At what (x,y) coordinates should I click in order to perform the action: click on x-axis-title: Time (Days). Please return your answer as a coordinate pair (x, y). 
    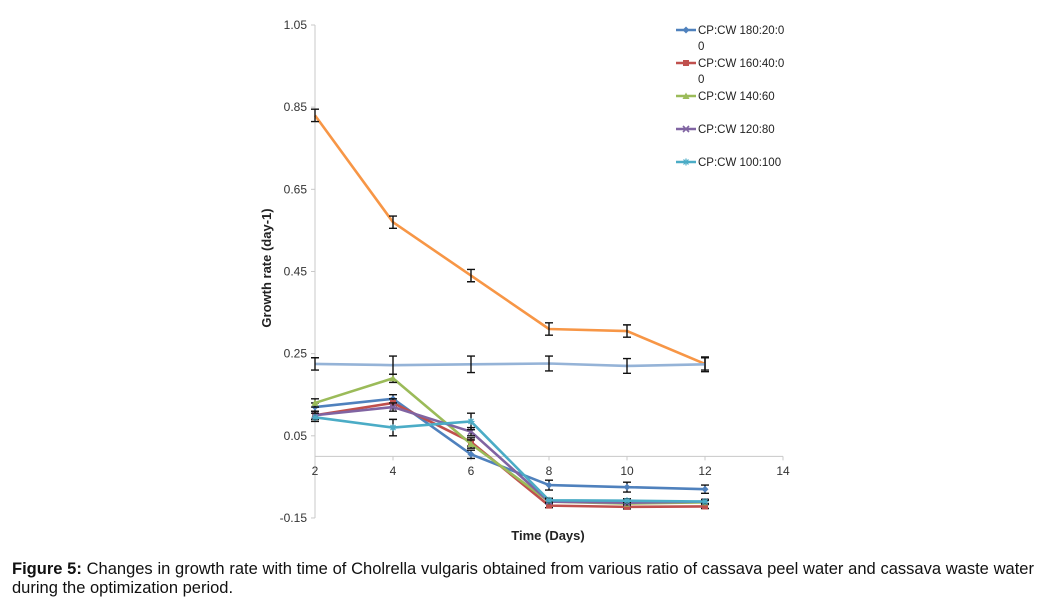
    Looking at the image, I should click on (547, 535).